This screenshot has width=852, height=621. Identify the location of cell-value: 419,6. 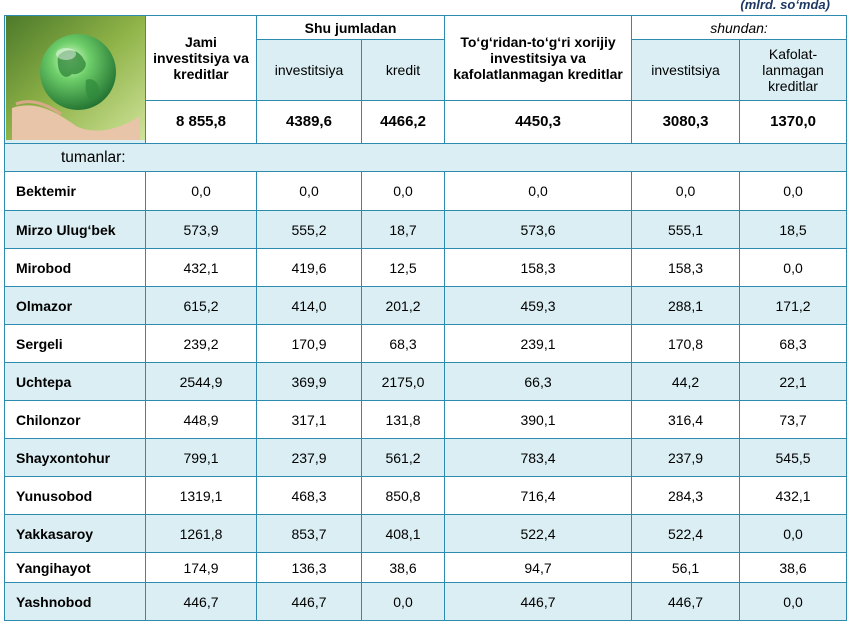
(309, 267).